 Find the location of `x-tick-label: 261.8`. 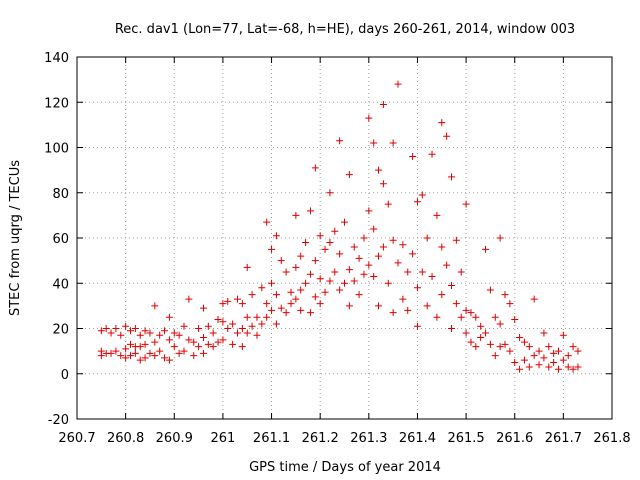

x-tick-label: 261.8 is located at coordinates (611, 438).